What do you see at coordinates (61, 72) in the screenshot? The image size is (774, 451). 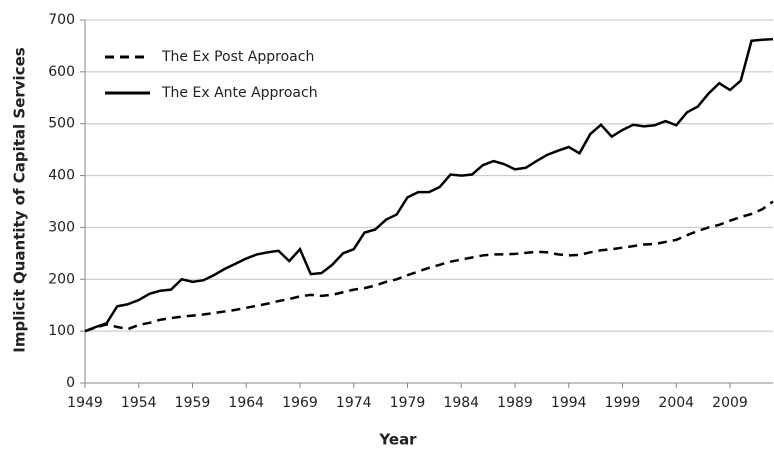 I see `y-tick-label: 600` at bounding box center [61, 72].